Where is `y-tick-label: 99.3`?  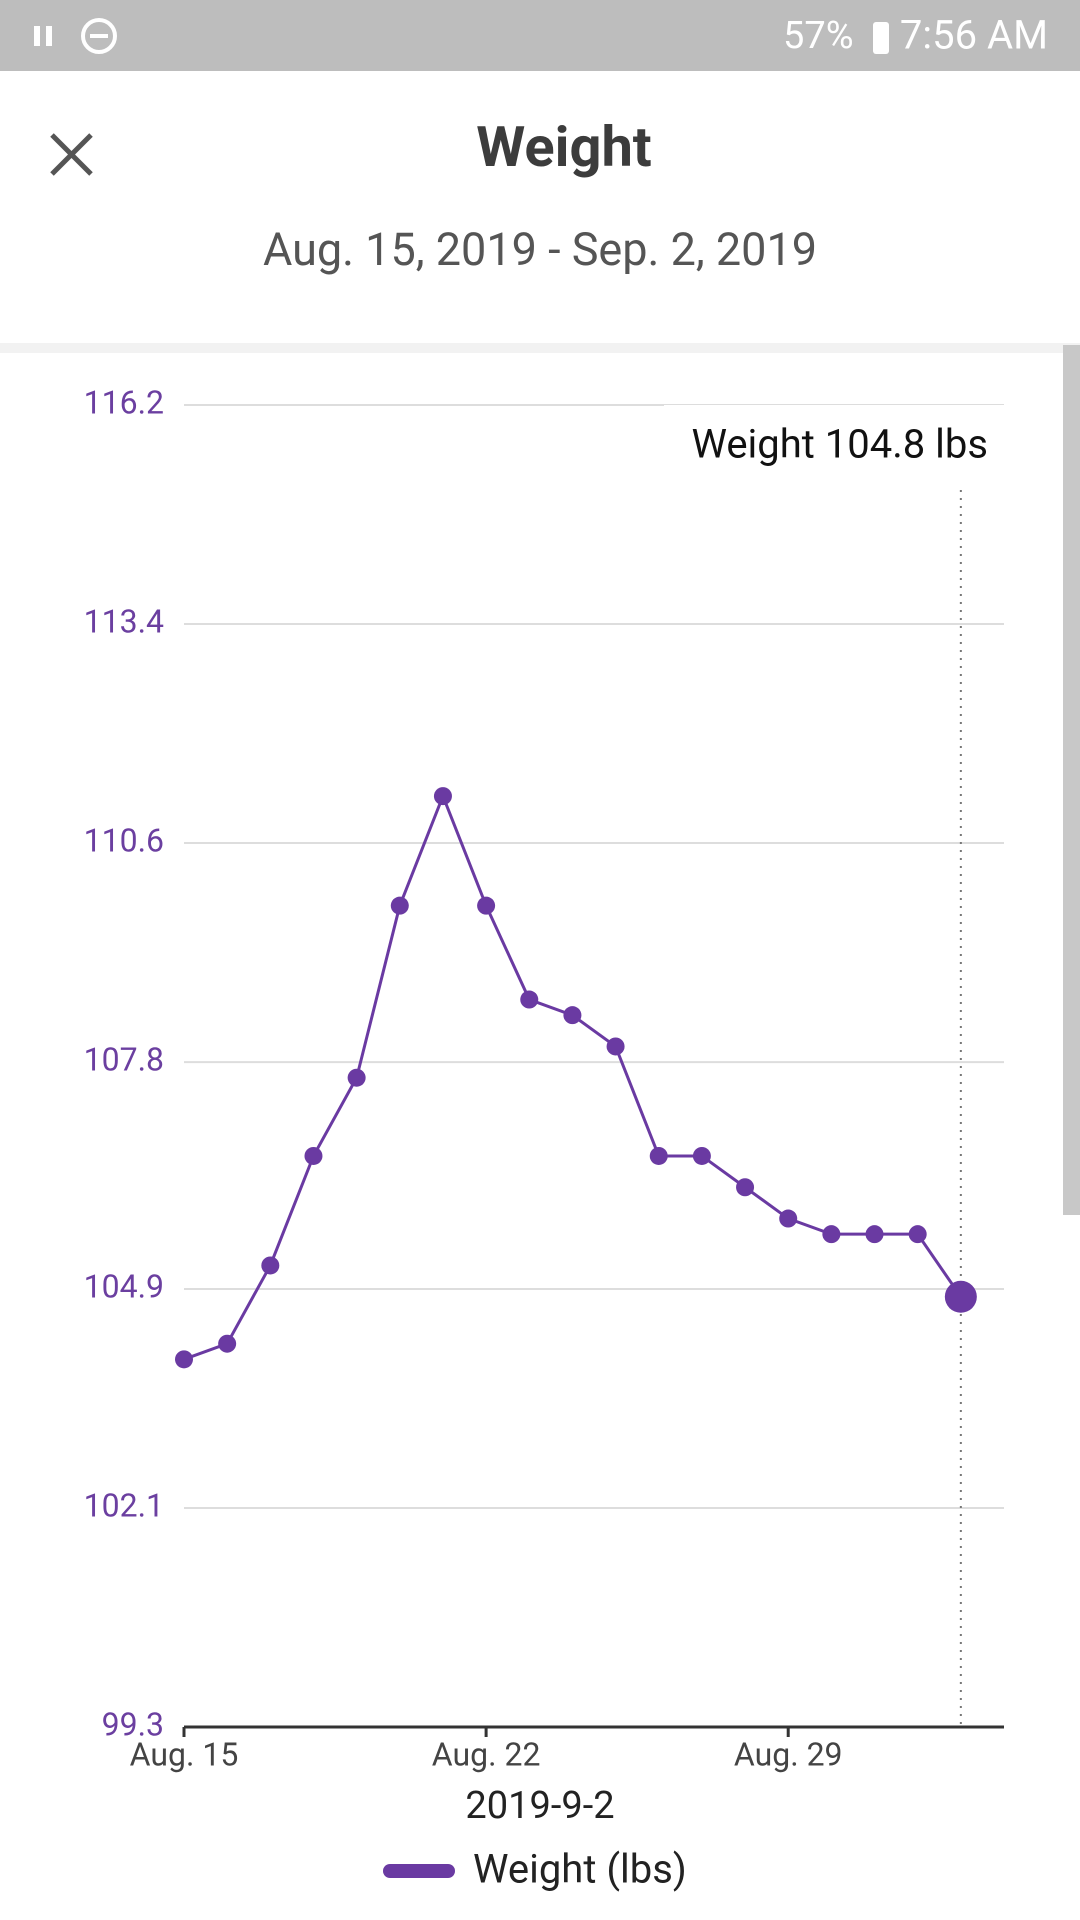
y-tick-label: 99.3 is located at coordinates (133, 1724).